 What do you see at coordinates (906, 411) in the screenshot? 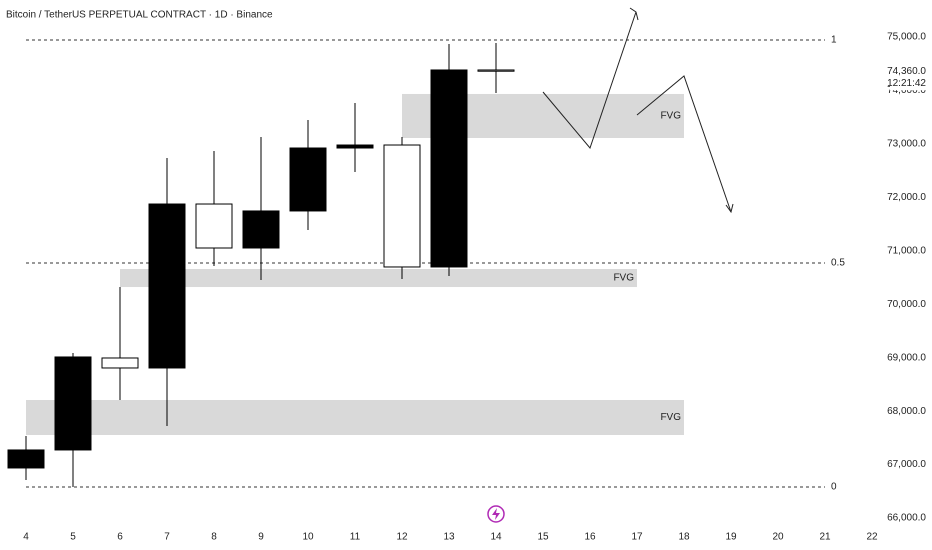
I see `y-tick-label: 68,000.0` at bounding box center [906, 411].